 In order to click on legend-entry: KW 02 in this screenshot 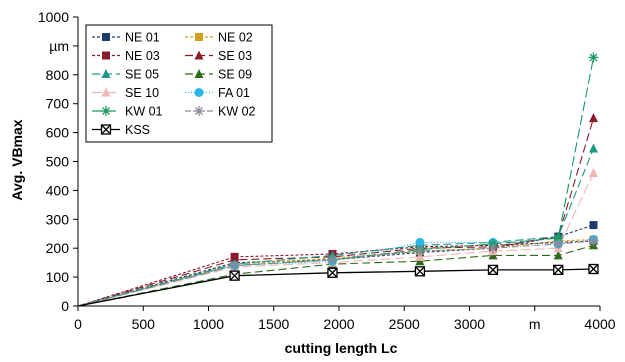, I will do `click(220, 112)`.